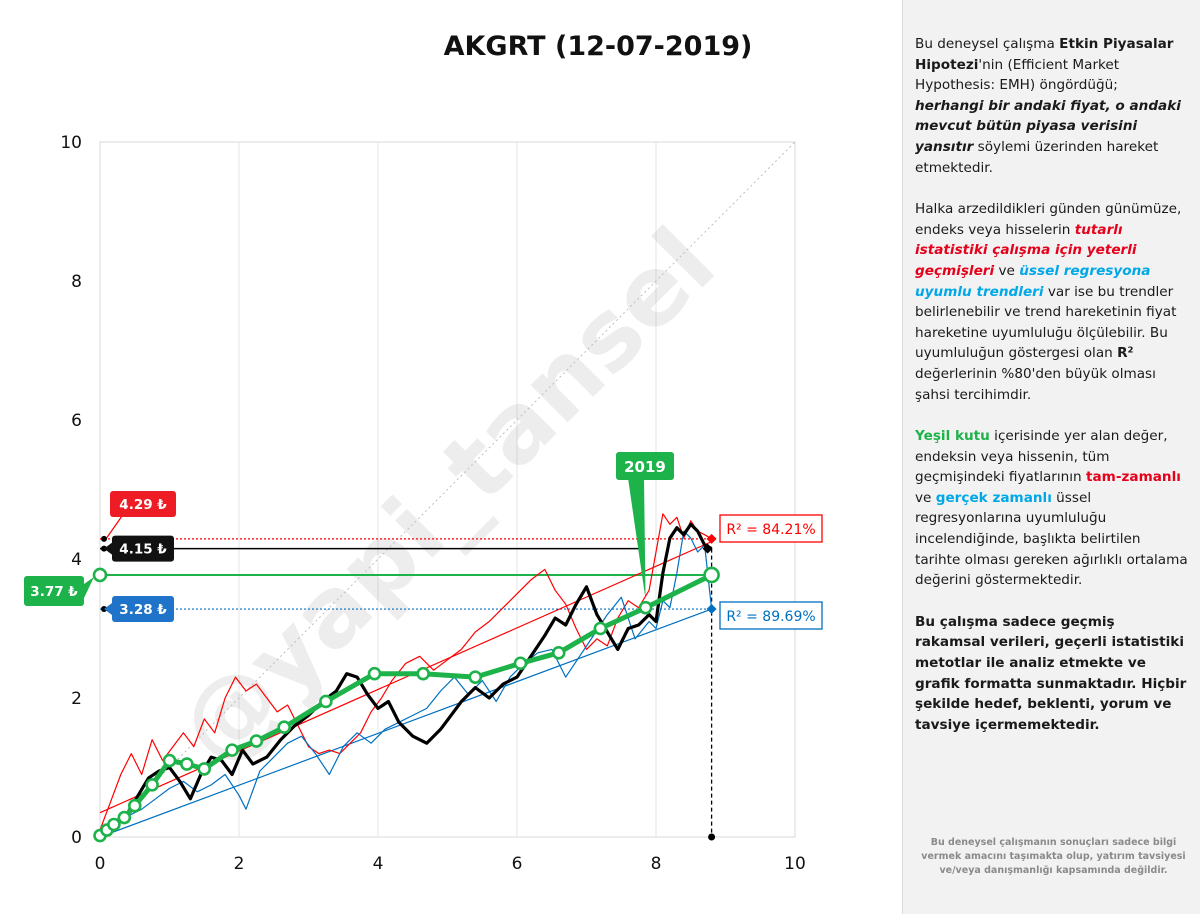 The height and width of the screenshot is (914, 1200). Describe the element at coordinates (405, 723) in the screenshot. I see `blue-trendline` at that location.